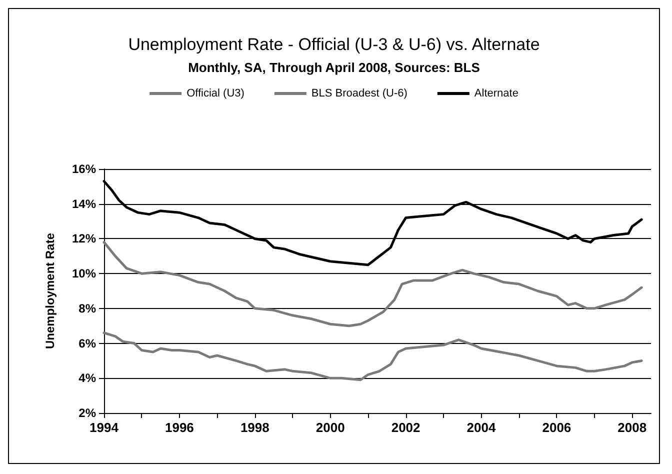  What do you see at coordinates (105, 427) in the screenshot?
I see `x-tick-label: 1994` at bounding box center [105, 427].